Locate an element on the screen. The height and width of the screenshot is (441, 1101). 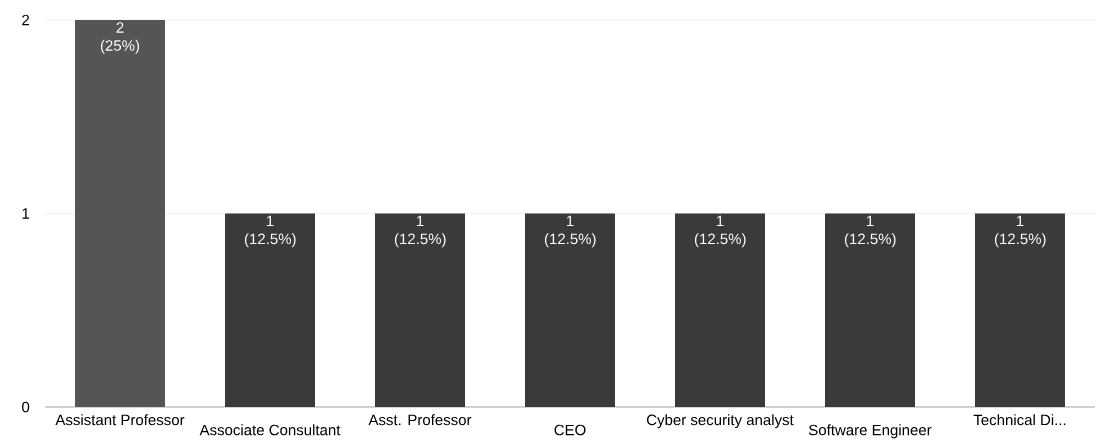
x-tick-label: Assistant Professor is located at coordinates (120, 420).